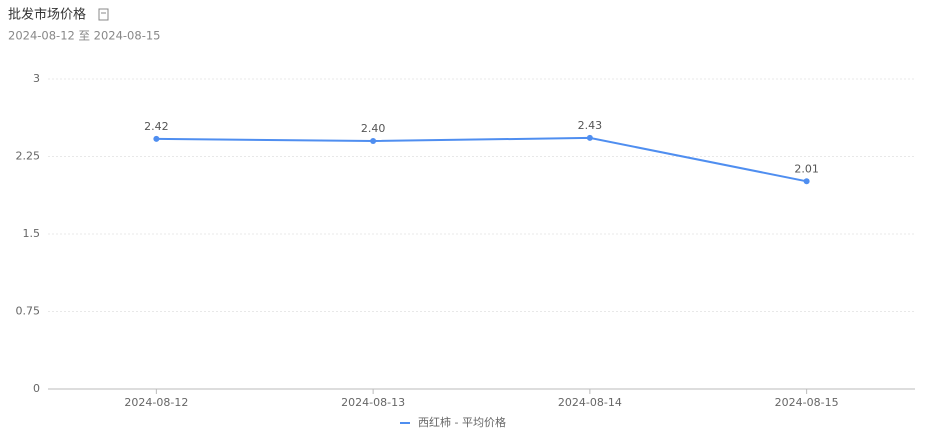  What do you see at coordinates (47, 15) in the screenshot?
I see `chart-title: 批发市场价格` at bounding box center [47, 15].